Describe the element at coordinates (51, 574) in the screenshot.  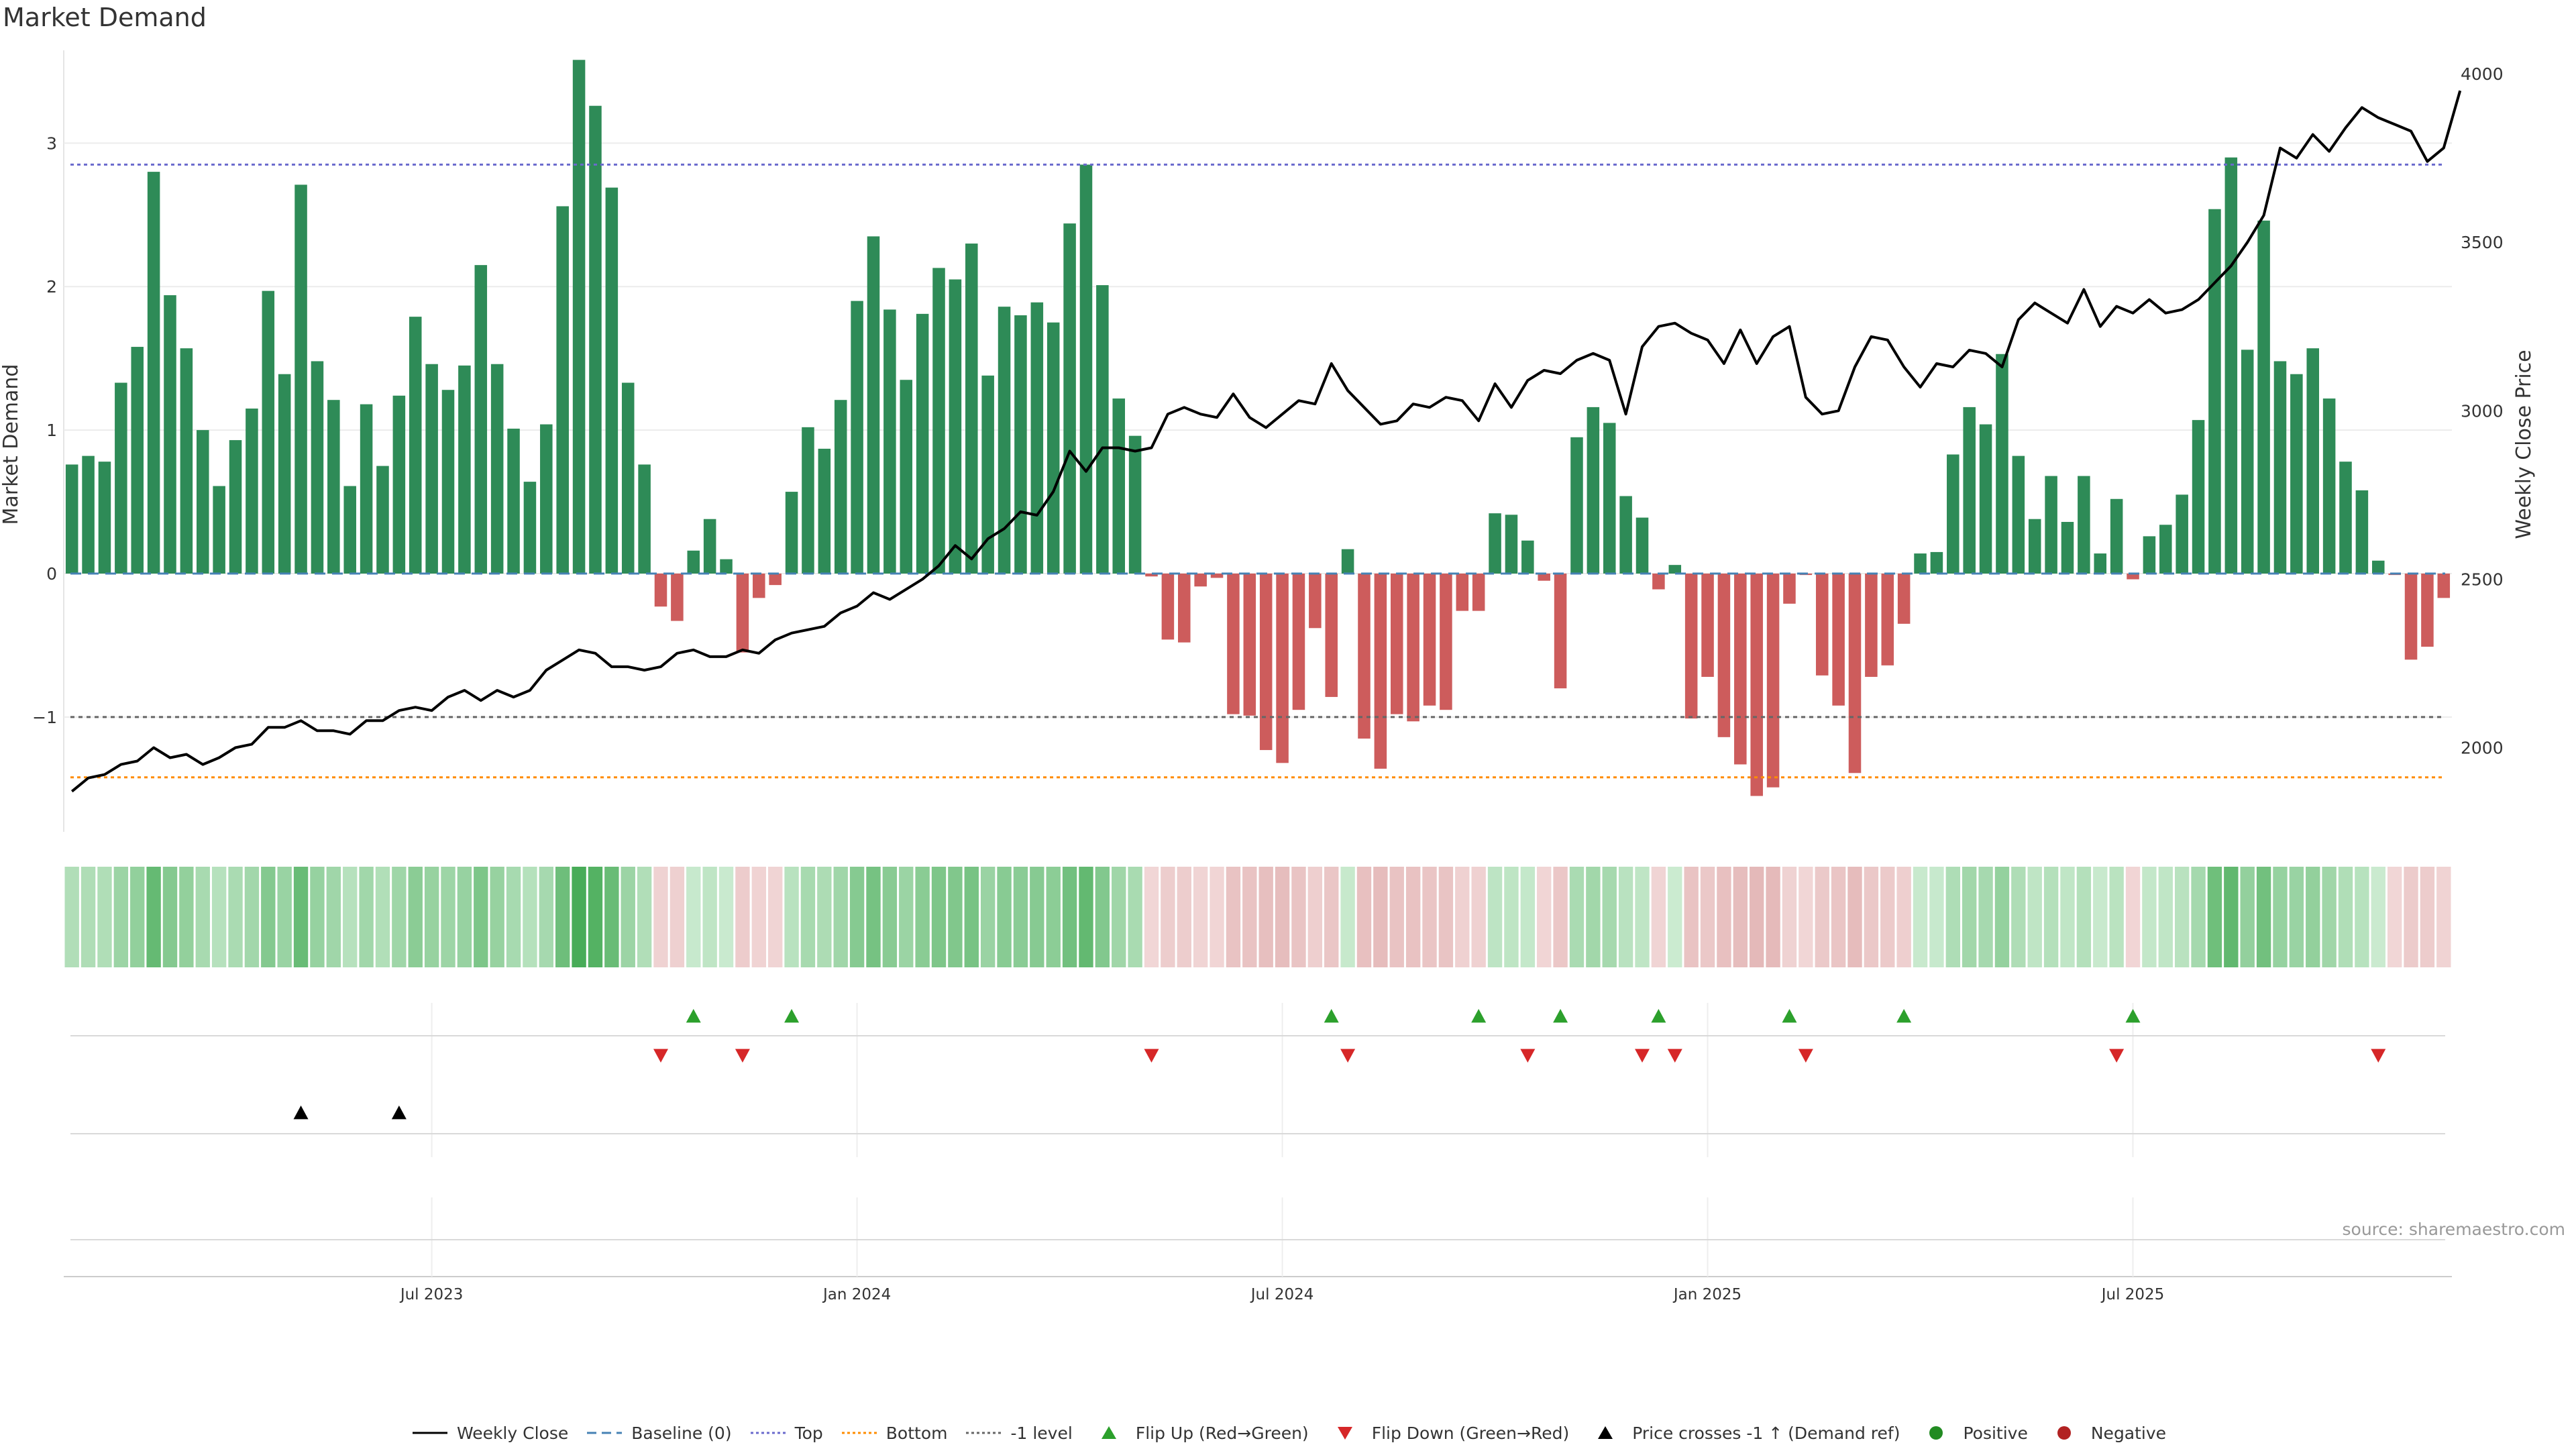
I see `y-tick-label: 0` at that location.